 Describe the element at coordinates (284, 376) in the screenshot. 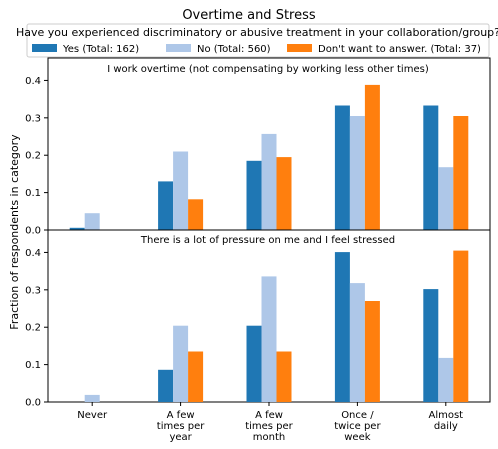

I see `bar-p2-s3-a-few-times-per-month` at that location.